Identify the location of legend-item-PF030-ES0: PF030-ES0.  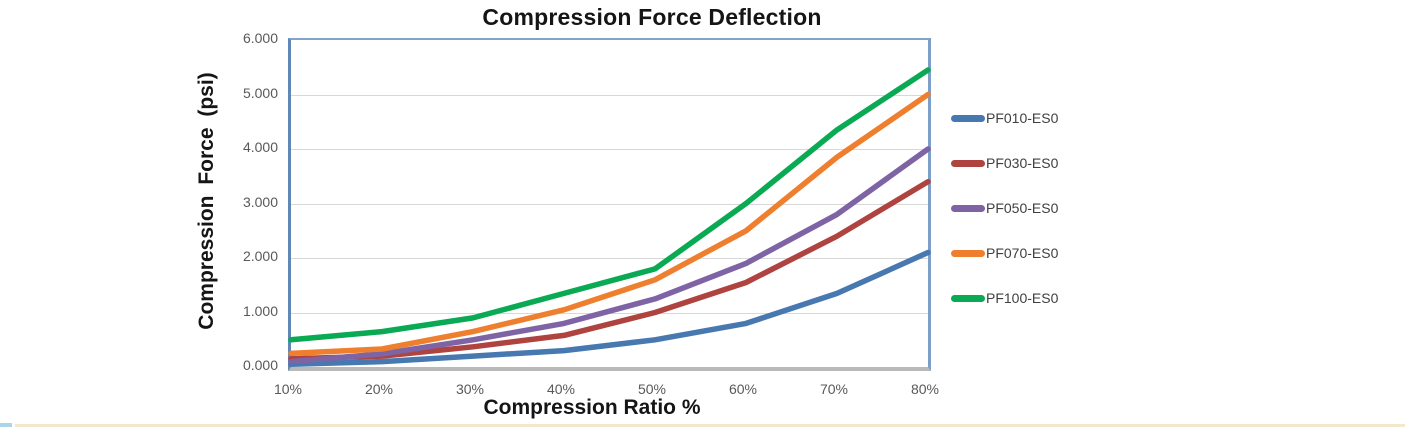
(1004, 163).